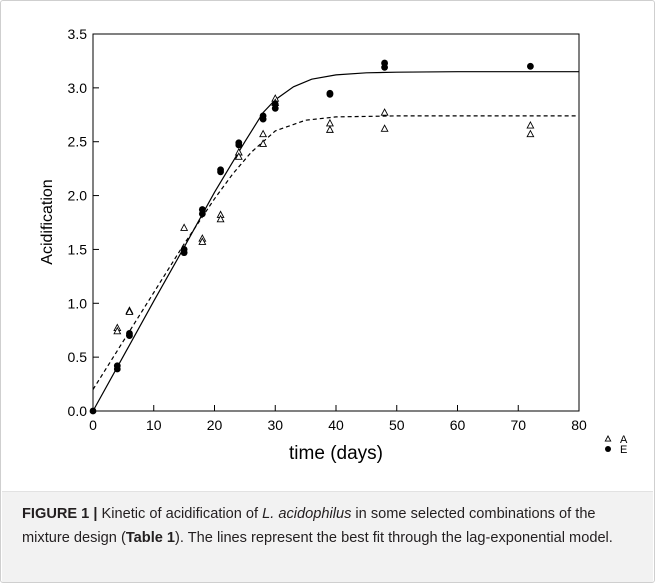  Describe the element at coordinates (47, 221) in the screenshot. I see `y-axis-label: Acidification` at that location.